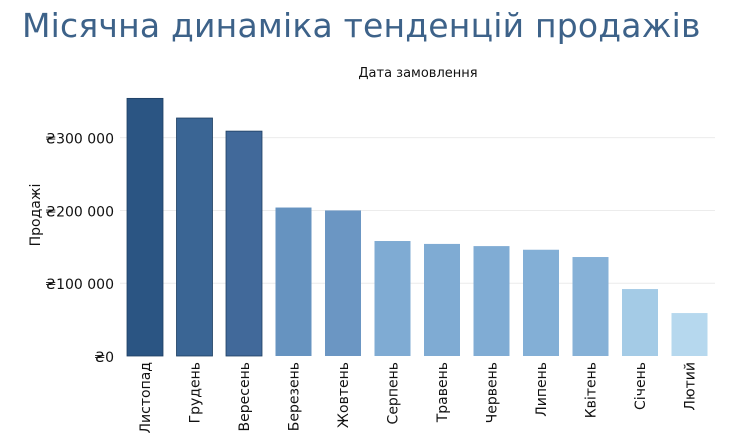  Describe the element at coordinates (79, 249) in the screenshot. I see `y-tick-labels: ₴0 ₴100 000 ₴200 000 ₴300 000` at that location.